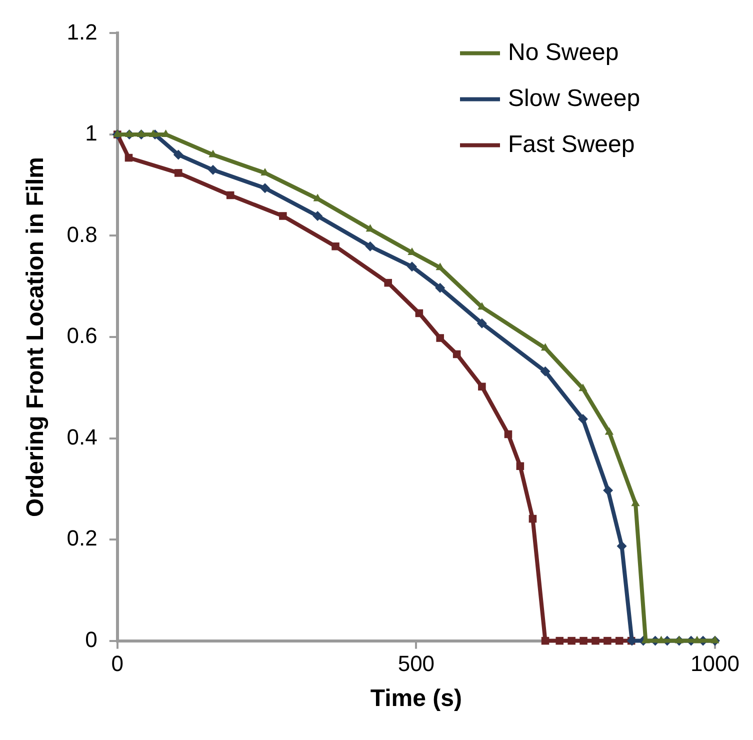 The width and height of the screenshot is (753, 740). I want to click on y-axis-title: Ordering Front Location in Film, so click(36, 337).